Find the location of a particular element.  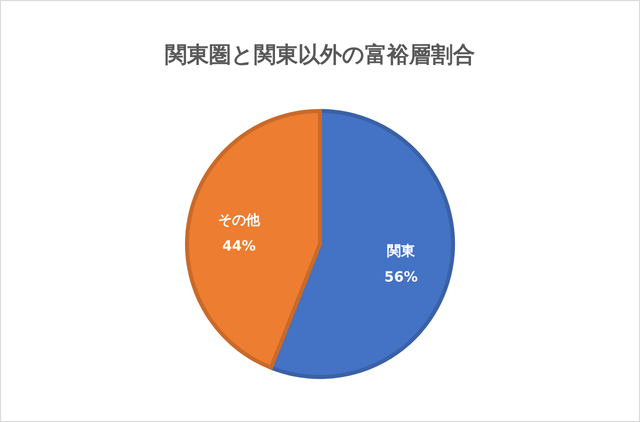

slice-label: その他 is located at coordinates (239, 220).